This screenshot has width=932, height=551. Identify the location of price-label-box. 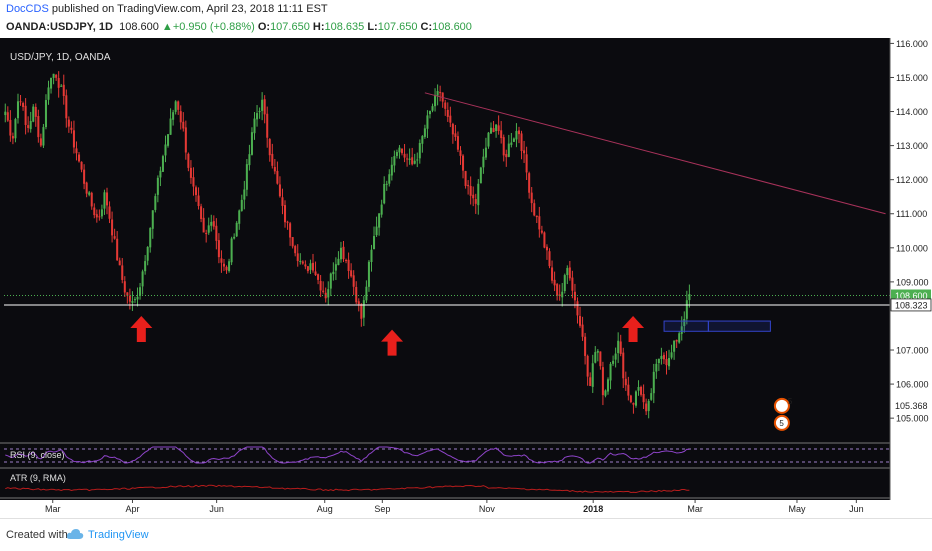
(911, 295).